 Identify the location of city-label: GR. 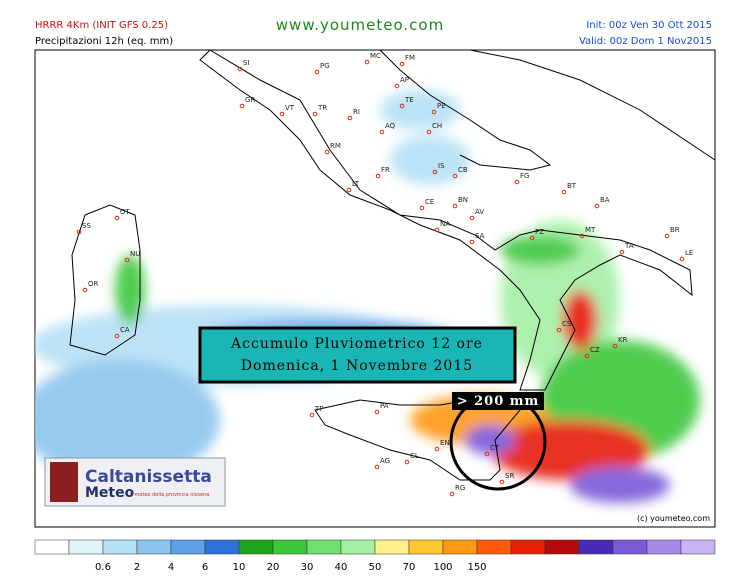
(250, 100).